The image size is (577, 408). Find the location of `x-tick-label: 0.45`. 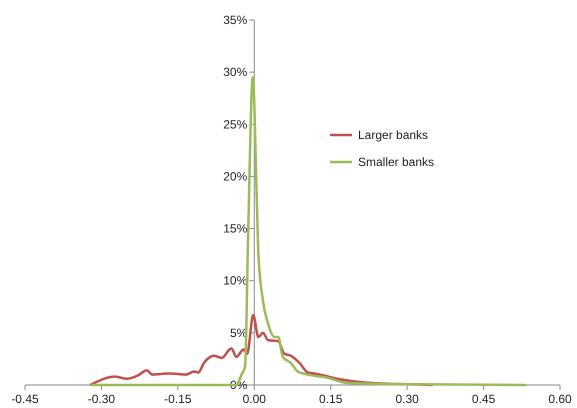

x-tick-label: 0.45 is located at coordinates (484, 399).